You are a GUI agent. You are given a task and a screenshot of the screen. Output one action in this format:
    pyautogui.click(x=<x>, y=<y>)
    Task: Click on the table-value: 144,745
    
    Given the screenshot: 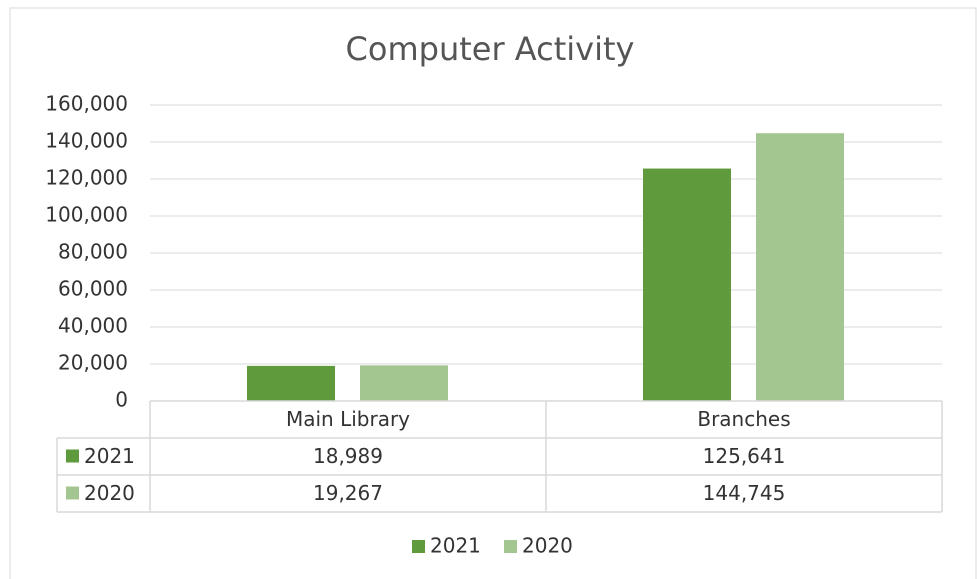 What is the action you would take?
    pyautogui.click(x=744, y=493)
    